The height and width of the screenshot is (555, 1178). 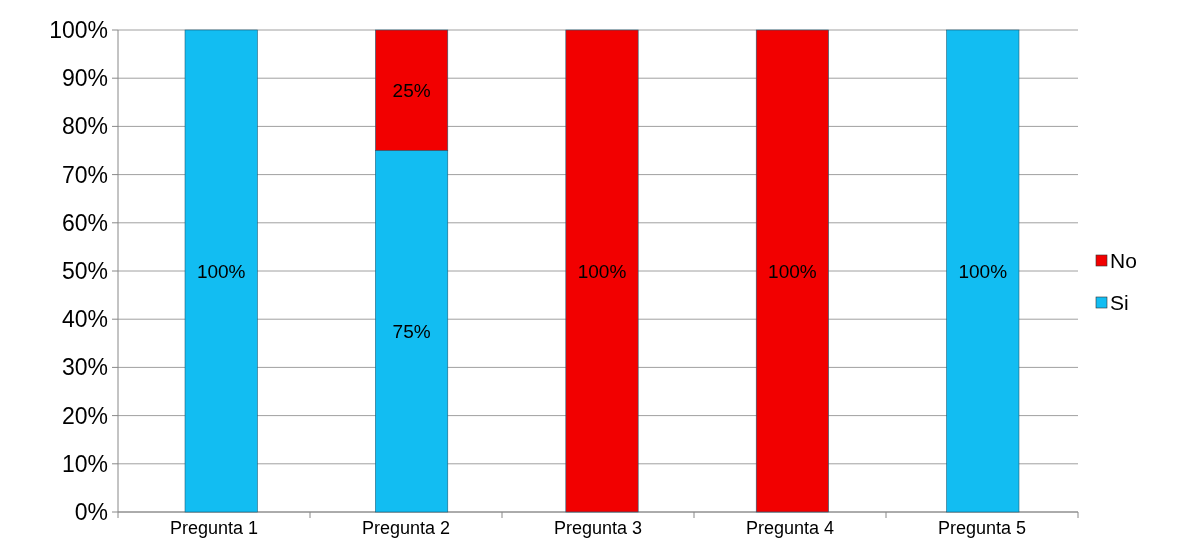 I want to click on y-tick-label: 30%, so click(x=84, y=367).